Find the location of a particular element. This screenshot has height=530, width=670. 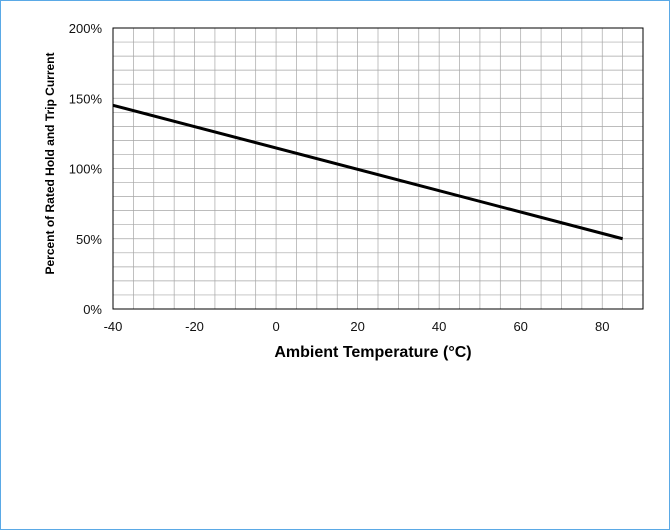

y-tick-label: 50% is located at coordinates (89, 239).